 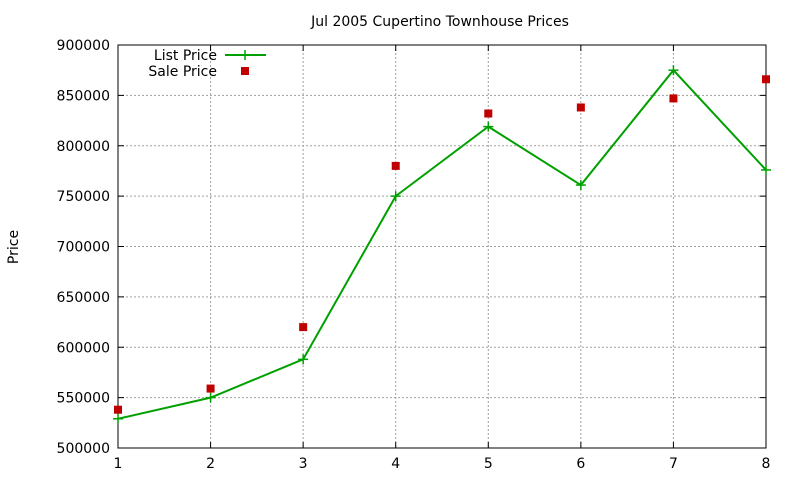 What do you see at coordinates (83, 298) in the screenshot?
I see `y-tick-label: 650000` at bounding box center [83, 298].